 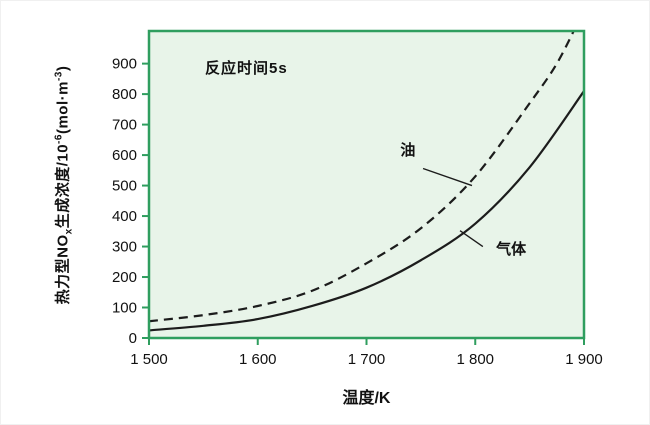 What do you see at coordinates (124, 216) in the screenshot?
I see `y-tick-label: 400` at bounding box center [124, 216].